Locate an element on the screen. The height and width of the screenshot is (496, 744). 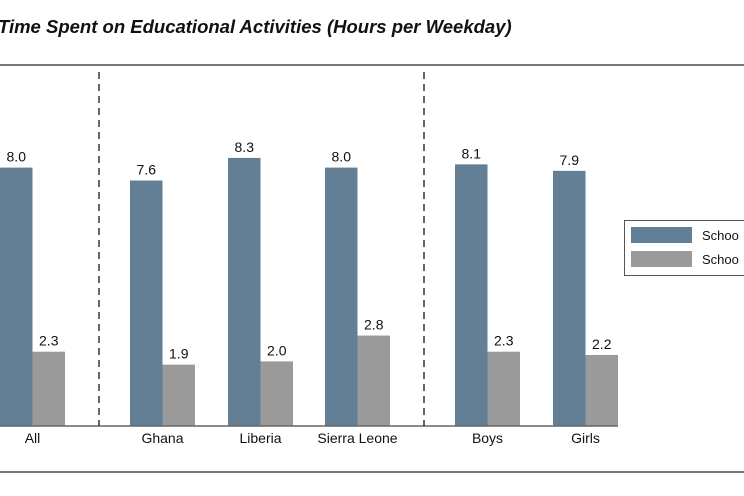
category-label: Boys is located at coordinates (487, 438).